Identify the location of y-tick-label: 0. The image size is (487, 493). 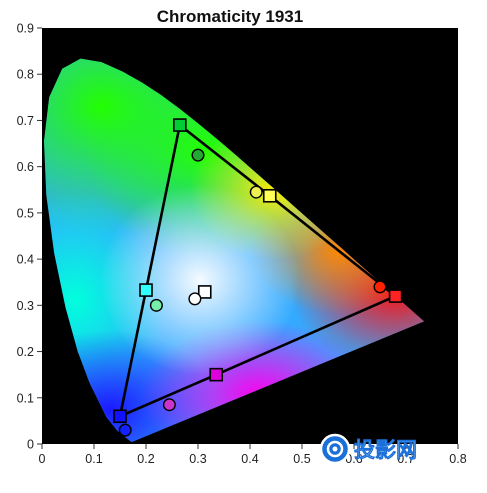
(30, 445).